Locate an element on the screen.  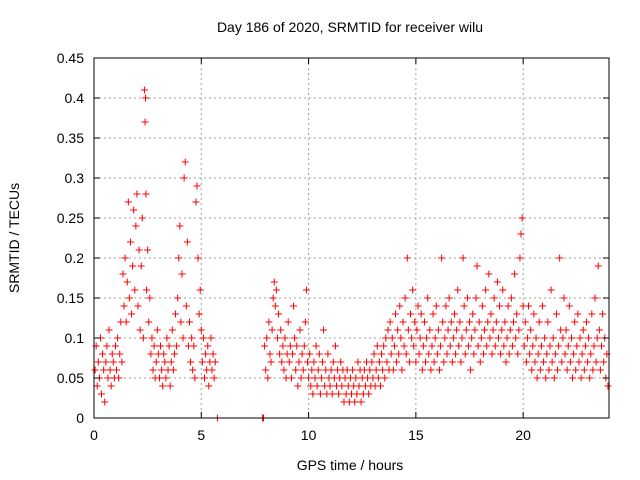
y-tick-label: 0.45 is located at coordinates (70, 58).